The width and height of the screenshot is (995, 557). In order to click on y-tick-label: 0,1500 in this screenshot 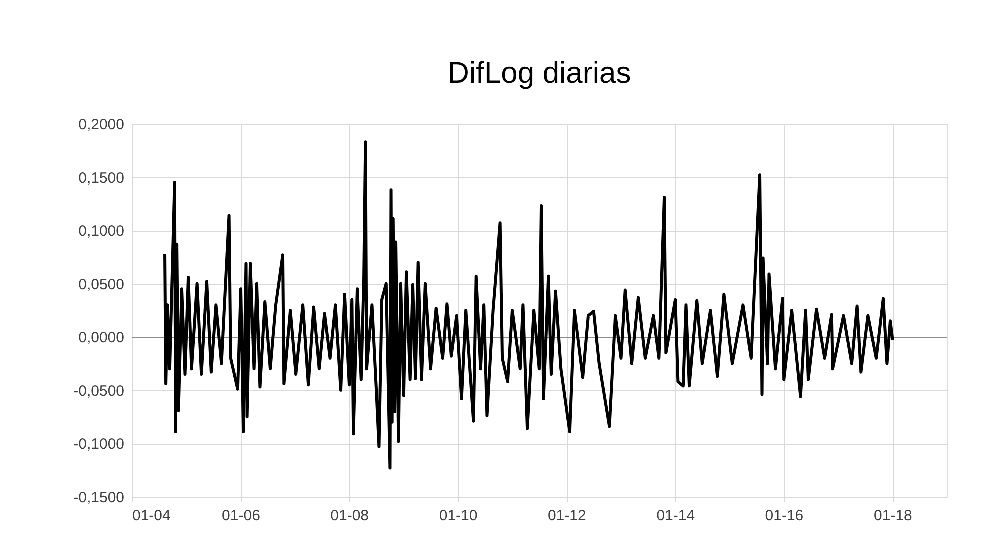, I will do `click(101, 178)`.